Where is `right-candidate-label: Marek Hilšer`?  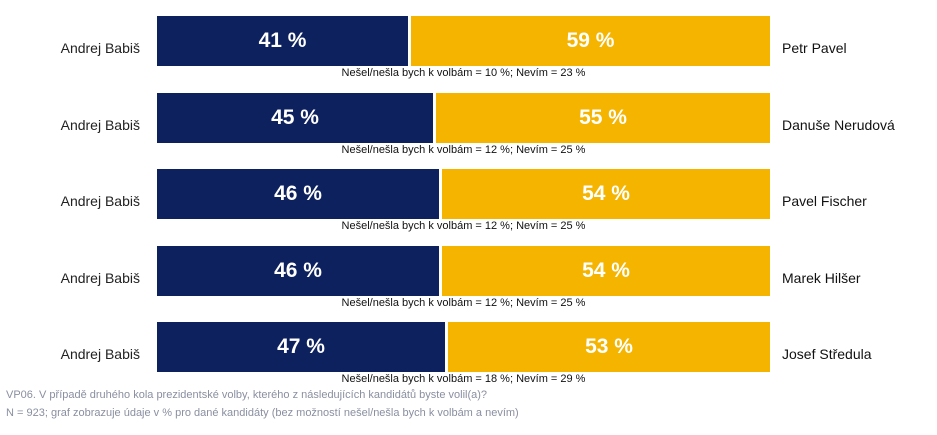 right-candidate-label: Marek Hilšer is located at coordinates (821, 277).